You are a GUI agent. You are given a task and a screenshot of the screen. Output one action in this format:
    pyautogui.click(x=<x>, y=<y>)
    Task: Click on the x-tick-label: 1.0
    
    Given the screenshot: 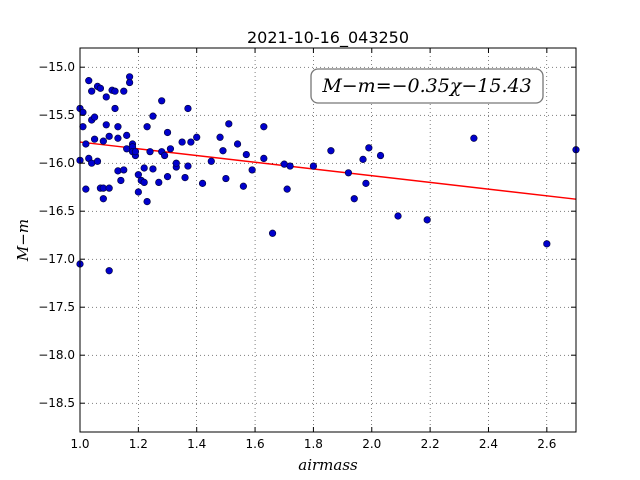 What is the action you would take?
    pyautogui.click(x=79, y=444)
    